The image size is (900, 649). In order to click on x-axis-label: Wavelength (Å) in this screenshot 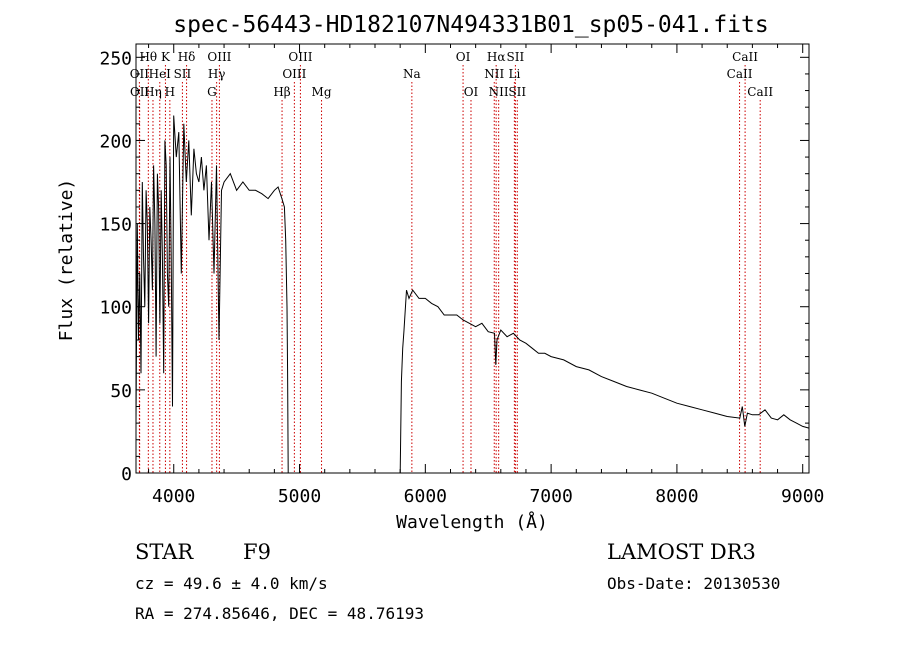, I will do `click(472, 522)`.